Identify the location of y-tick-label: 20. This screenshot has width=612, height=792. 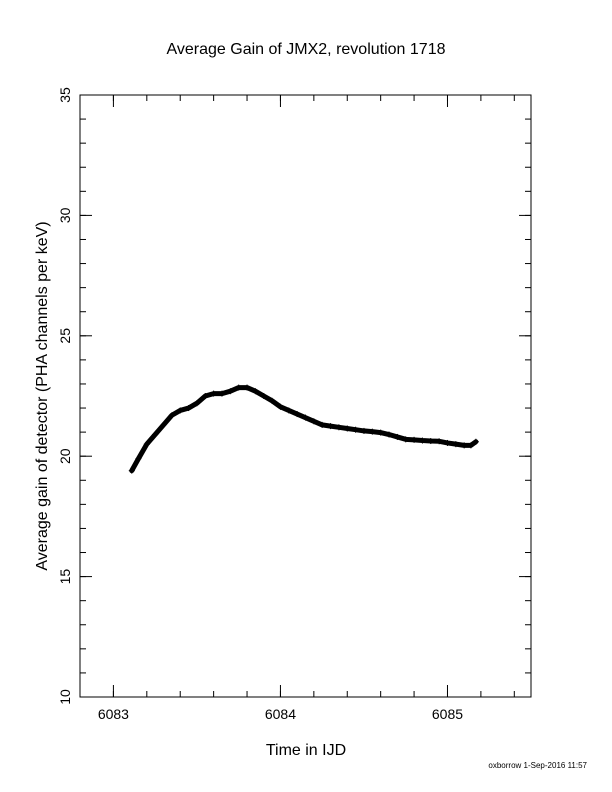
(65, 456).